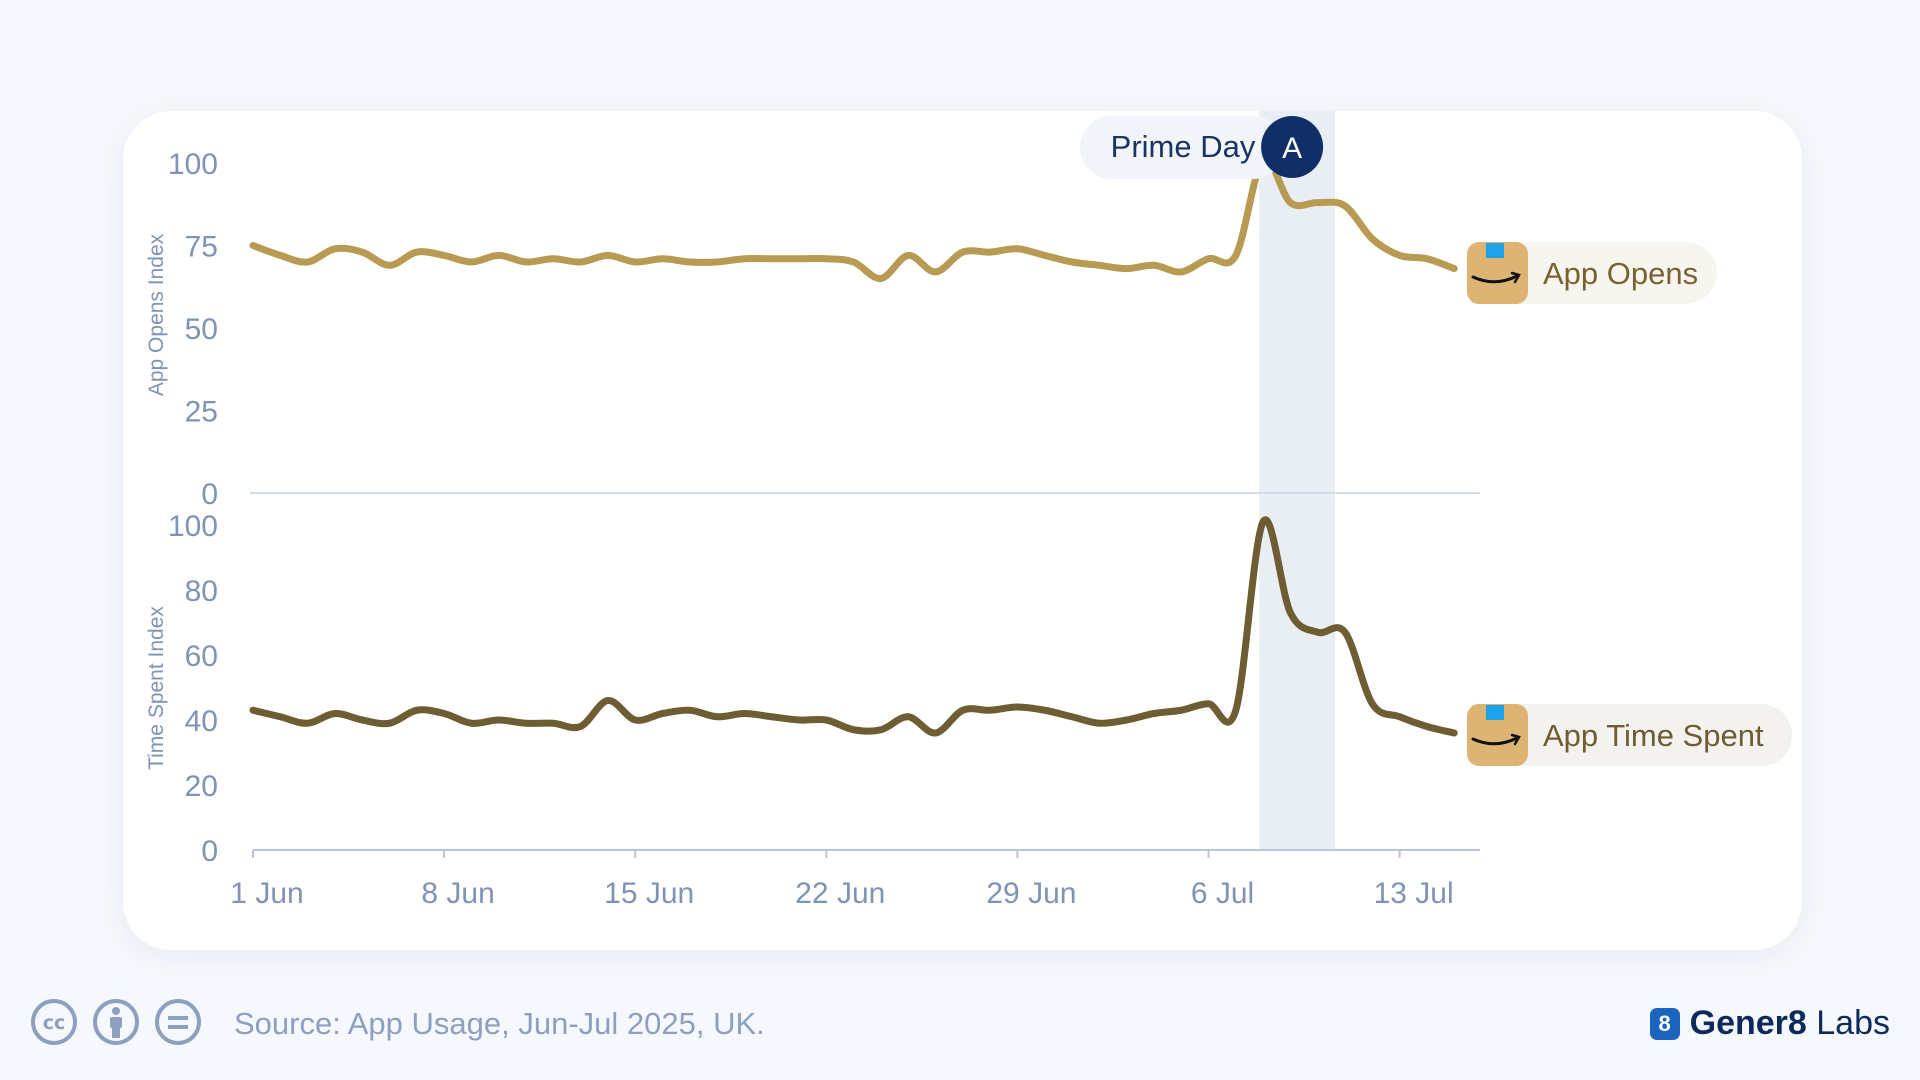 The height and width of the screenshot is (1080, 1920). What do you see at coordinates (649, 893) in the screenshot?
I see `x-tick-label: 15 Jun` at bounding box center [649, 893].